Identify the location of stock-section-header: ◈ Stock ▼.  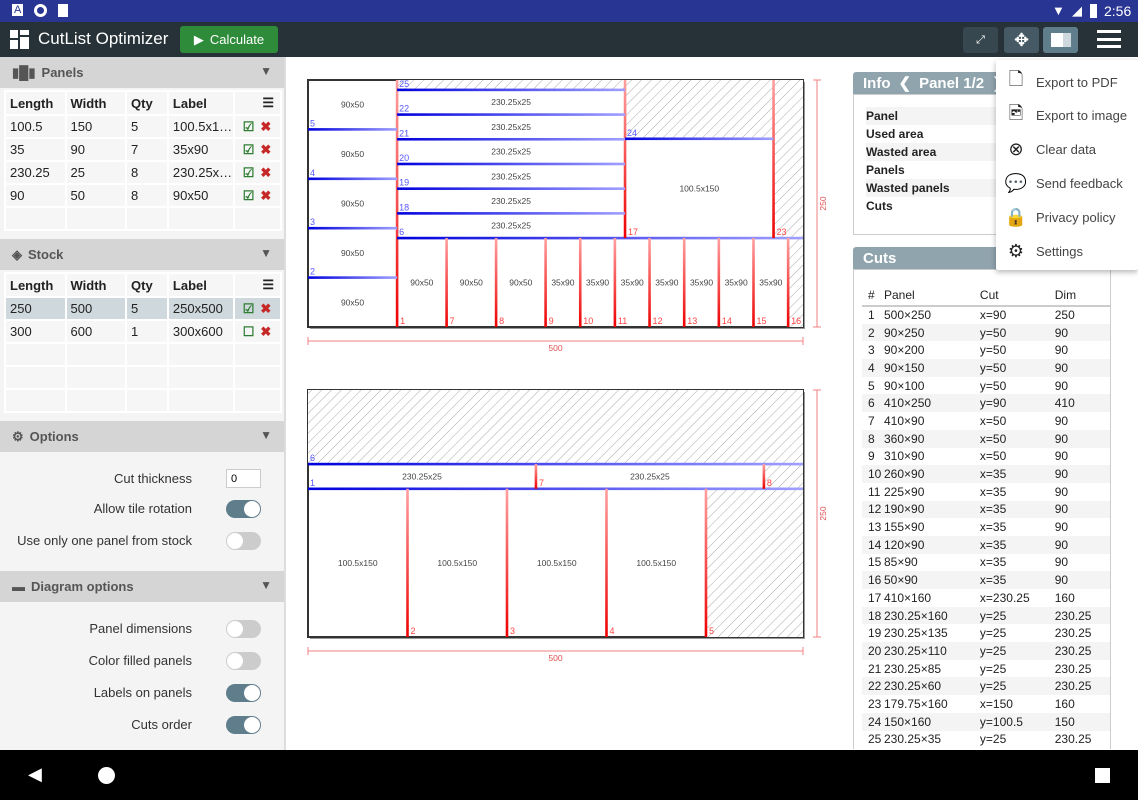
(142, 254).